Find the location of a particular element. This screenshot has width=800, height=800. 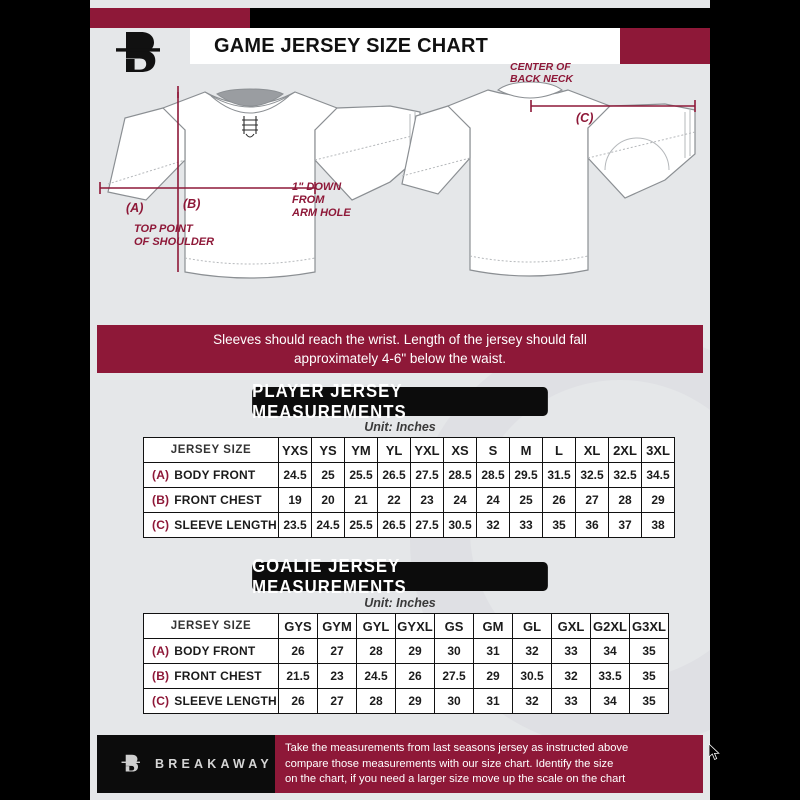

column-header-3xl: 3XL is located at coordinates (658, 450).